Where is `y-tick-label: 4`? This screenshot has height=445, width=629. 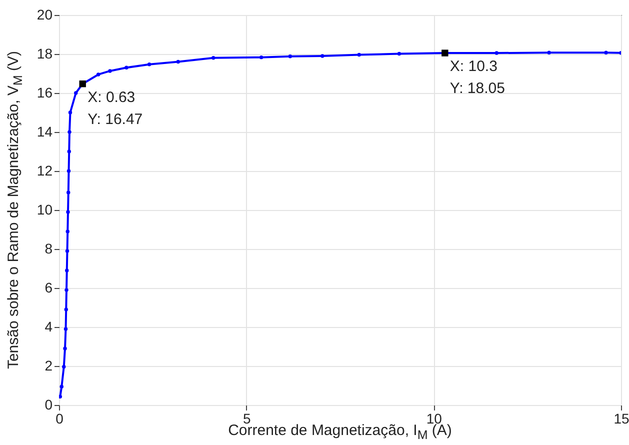 y-tick-label: 4 is located at coordinates (48, 326).